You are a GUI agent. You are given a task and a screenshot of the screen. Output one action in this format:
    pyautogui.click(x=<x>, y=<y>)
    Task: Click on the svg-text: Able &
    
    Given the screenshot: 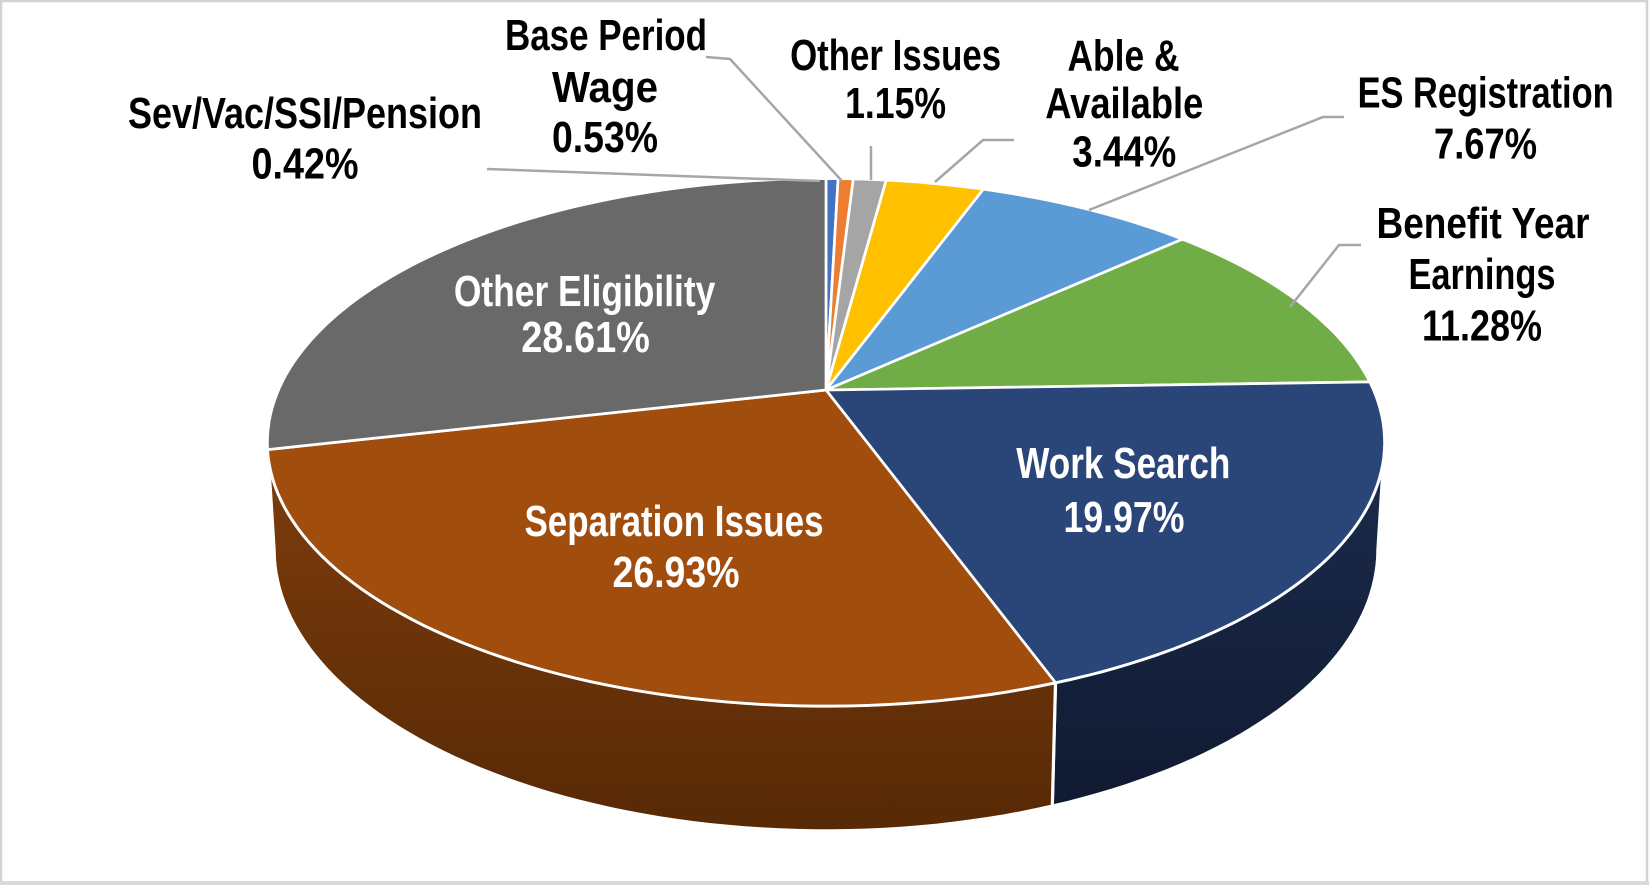 What is the action you would take?
    pyautogui.click(x=1124, y=56)
    